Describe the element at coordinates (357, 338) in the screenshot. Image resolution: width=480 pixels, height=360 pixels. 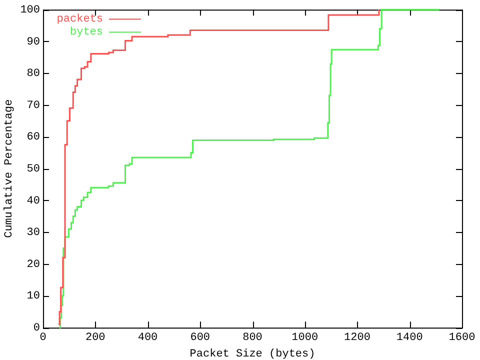
I see `x-tick-label: 1200` at that location.